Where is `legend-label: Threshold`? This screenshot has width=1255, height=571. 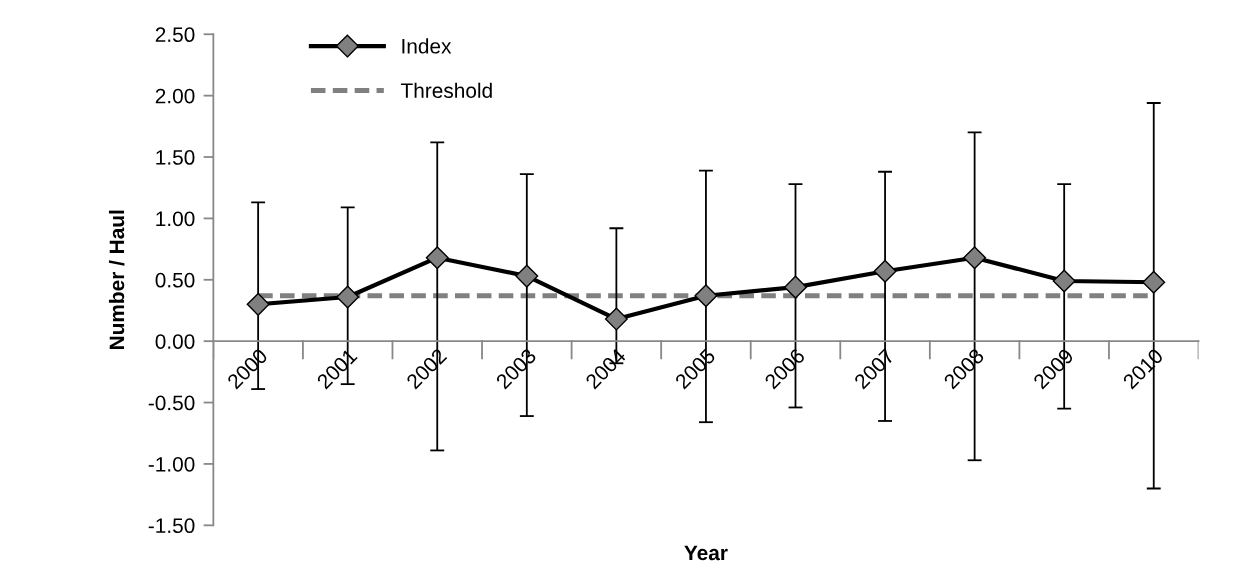
legend-label: Threshold is located at coordinates (446, 90).